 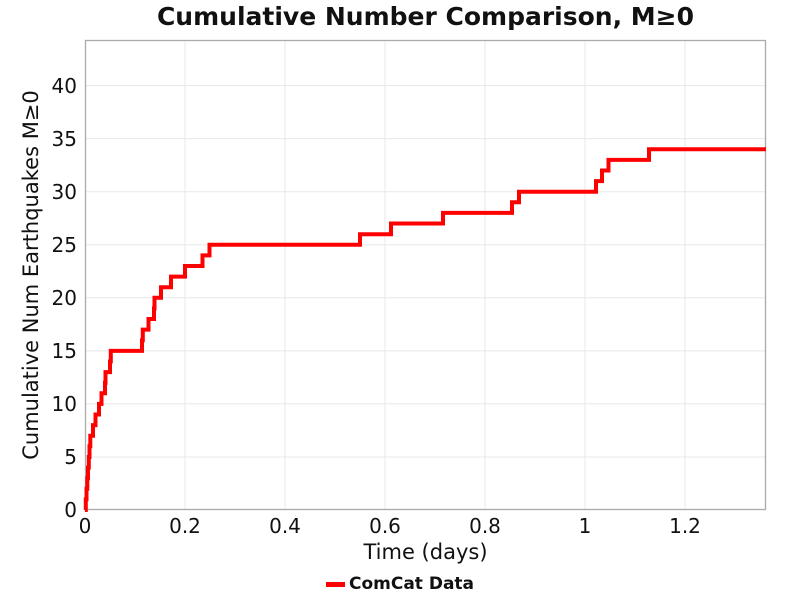 I want to click on y-tick-label: 20, so click(x=64, y=297).